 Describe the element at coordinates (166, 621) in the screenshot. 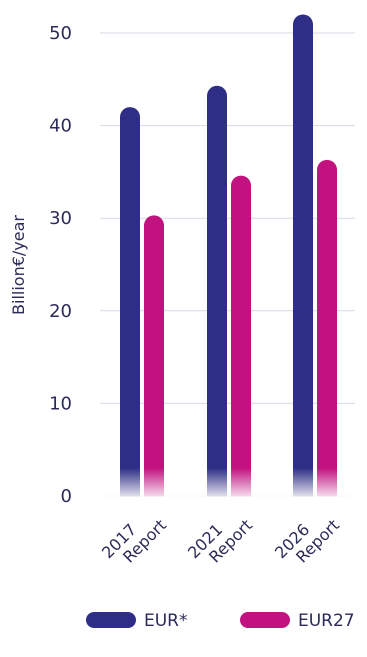

I see `legend-label-eur: EUR*` at that location.